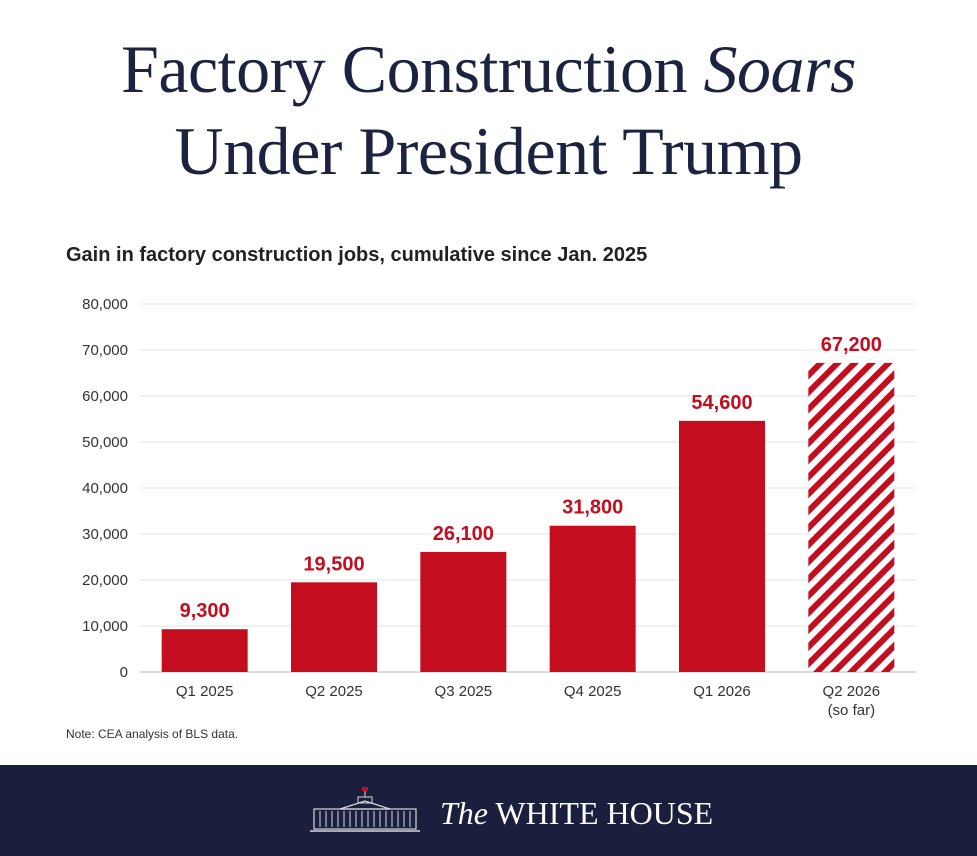  Describe the element at coordinates (404, 69) in the screenshot. I see `title-part-1: Factory Construction` at that location.